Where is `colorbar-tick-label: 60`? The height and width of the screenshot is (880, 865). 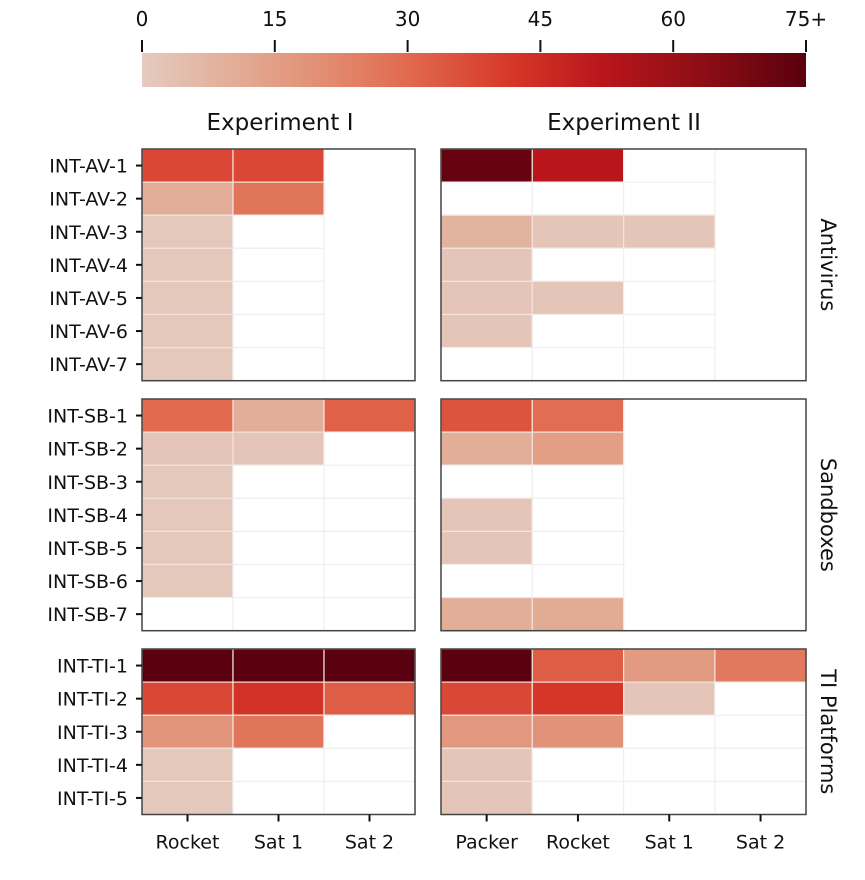
colorbar-tick-label: 60 is located at coordinates (672, 19).